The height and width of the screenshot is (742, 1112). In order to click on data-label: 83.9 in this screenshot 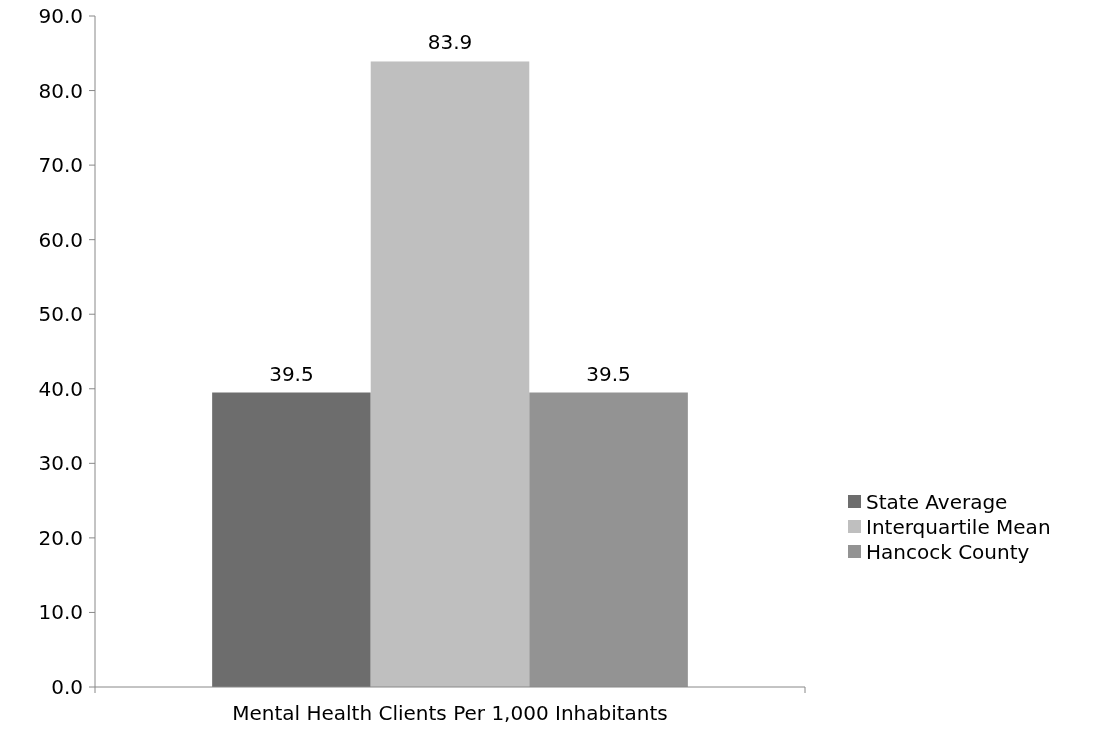, I will do `click(450, 42)`.